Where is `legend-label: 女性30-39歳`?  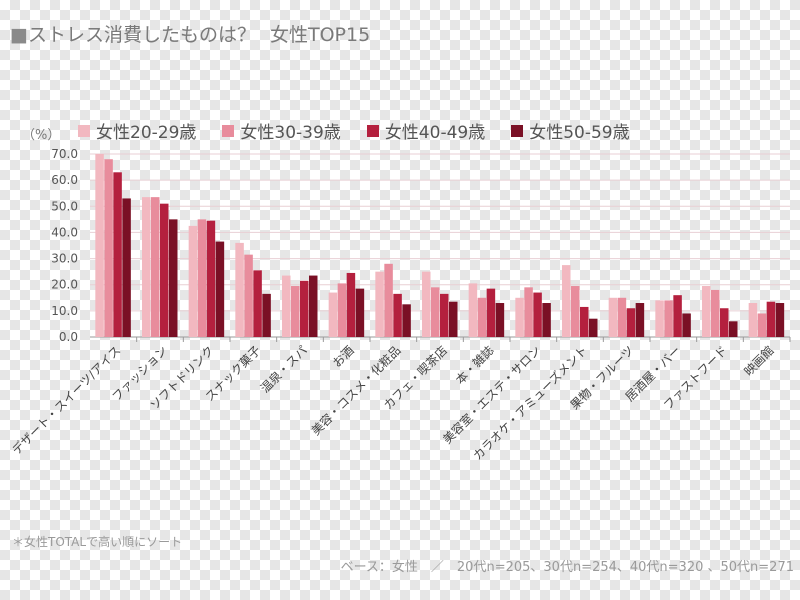
legend-label: 女性30-39歳 is located at coordinates (290, 133).